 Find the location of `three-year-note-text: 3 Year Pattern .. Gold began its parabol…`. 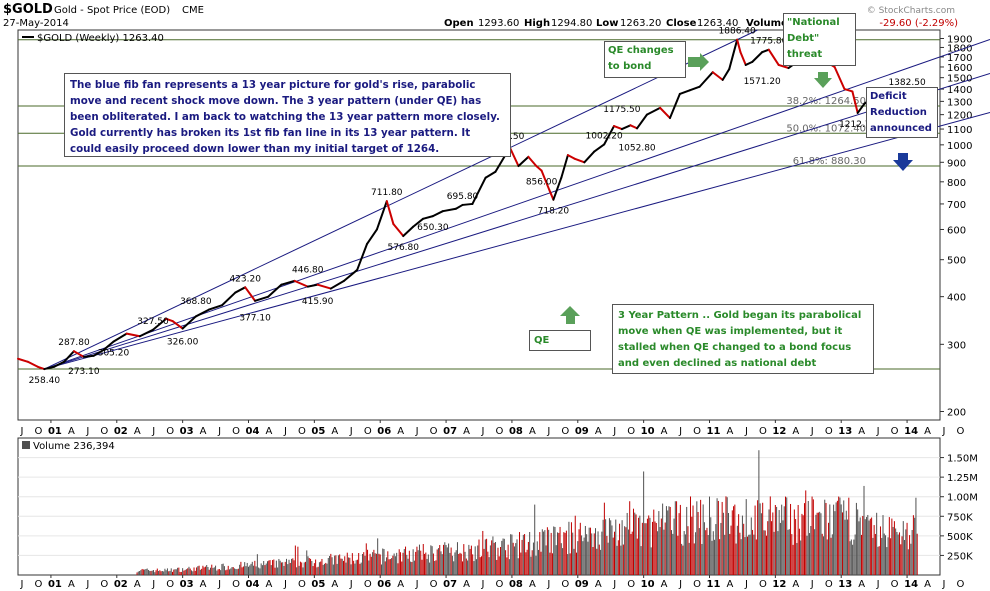

three-year-note-text: 3 Year Pattern .. Gold began its parabol… is located at coordinates (740, 339).